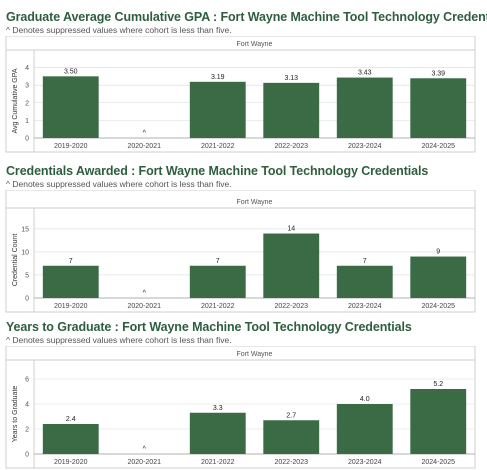 The height and width of the screenshot is (470, 487). I want to click on bar-value-label: 3.19, so click(218, 77).